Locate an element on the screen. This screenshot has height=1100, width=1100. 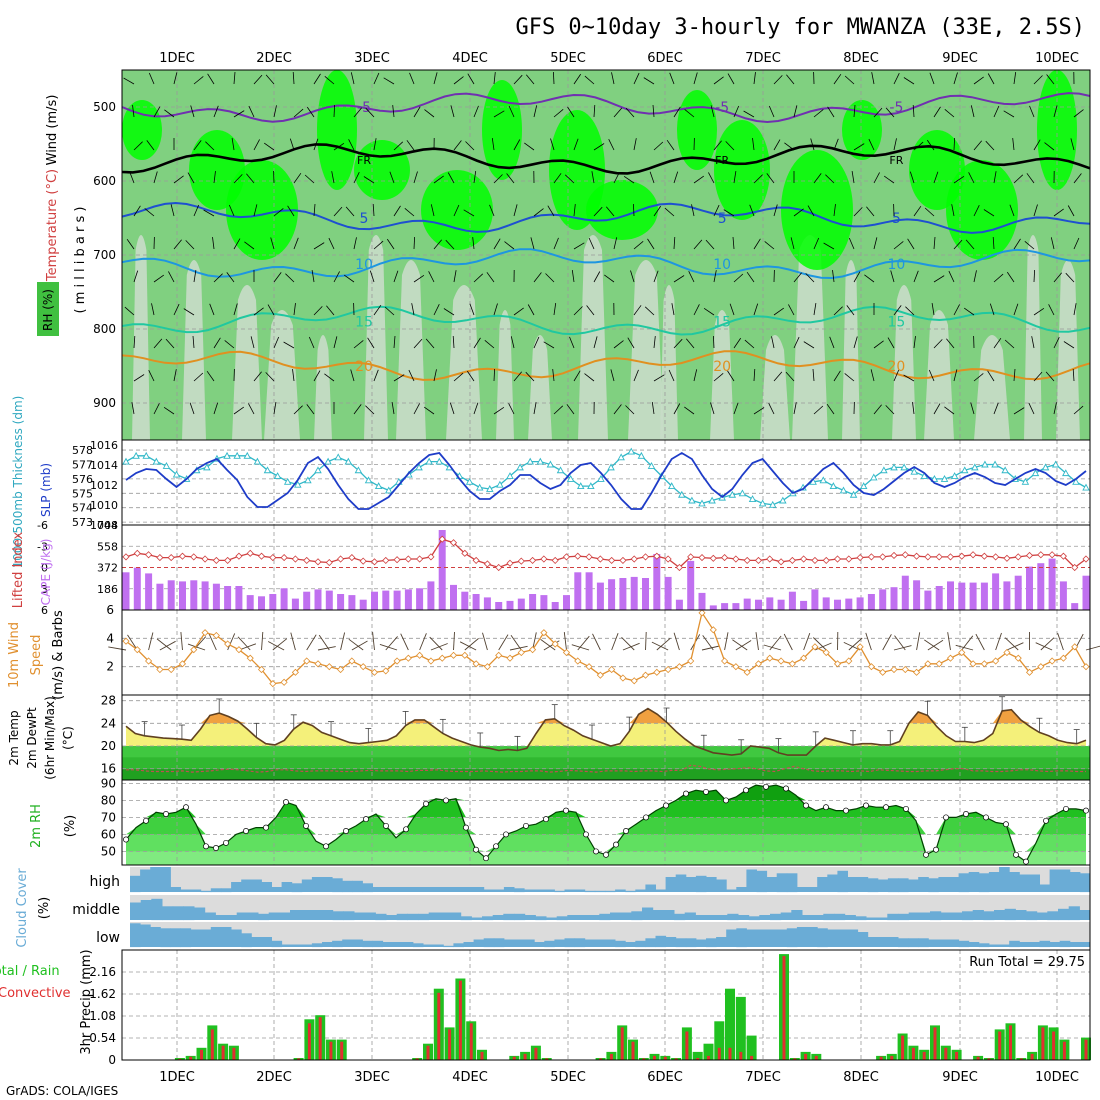
date-label: 3DEC is located at coordinates (372, 1077).